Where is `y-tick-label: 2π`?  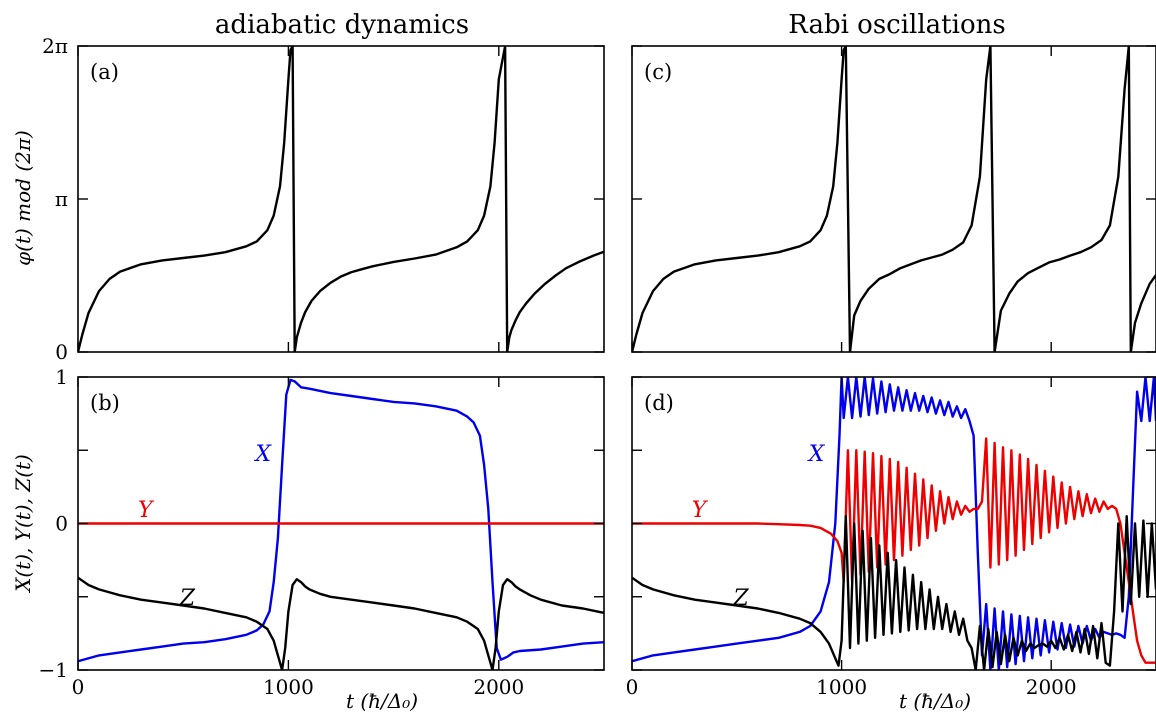 y-tick-label: 2π is located at coordinates (55, 46).